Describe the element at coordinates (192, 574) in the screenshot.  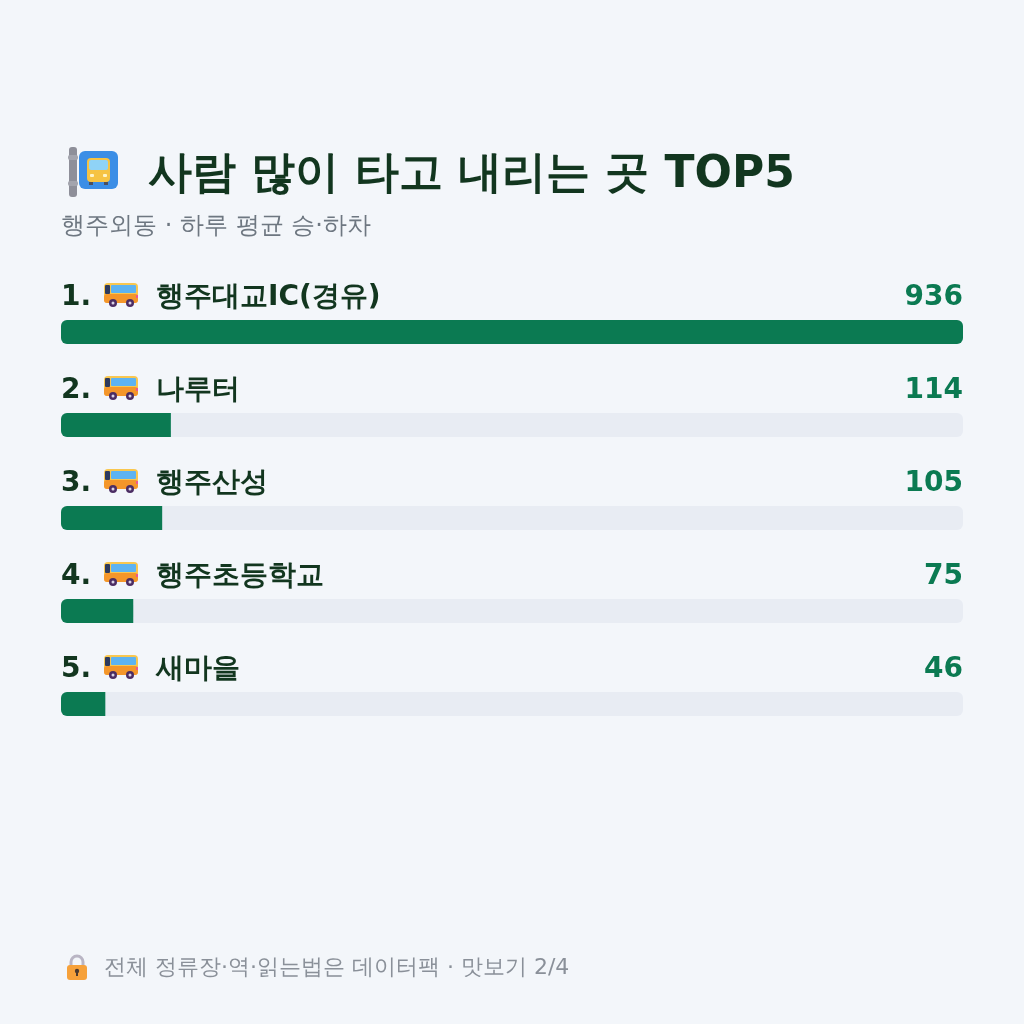
I see `category-label: 4. 행주초등학교` at that location.